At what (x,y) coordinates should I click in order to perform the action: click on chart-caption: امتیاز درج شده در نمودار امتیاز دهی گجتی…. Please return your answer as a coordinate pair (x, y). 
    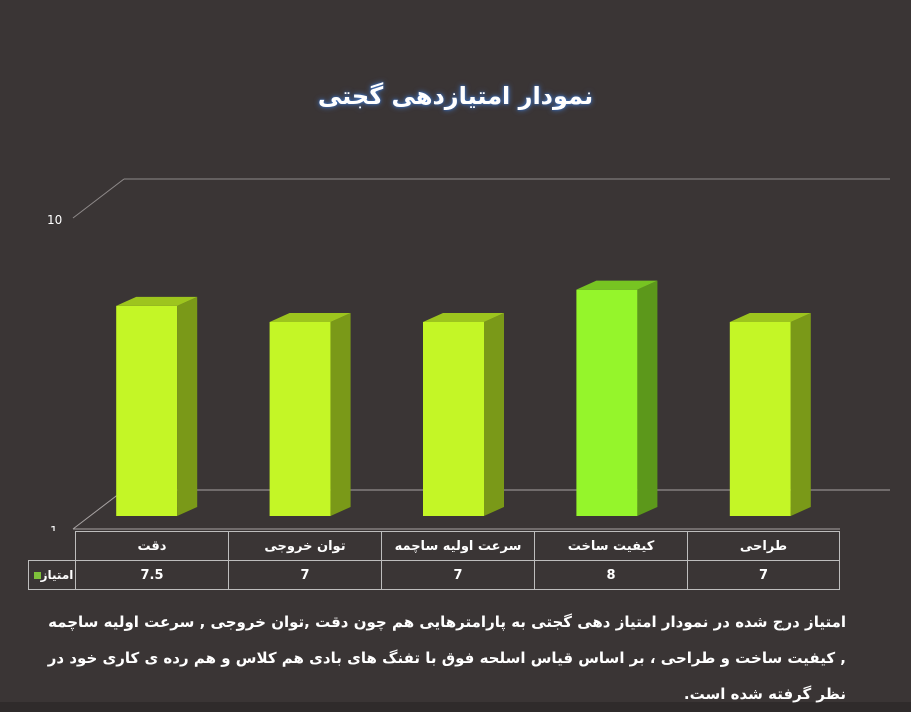
    Looking at the image, I should click on (446, 658).